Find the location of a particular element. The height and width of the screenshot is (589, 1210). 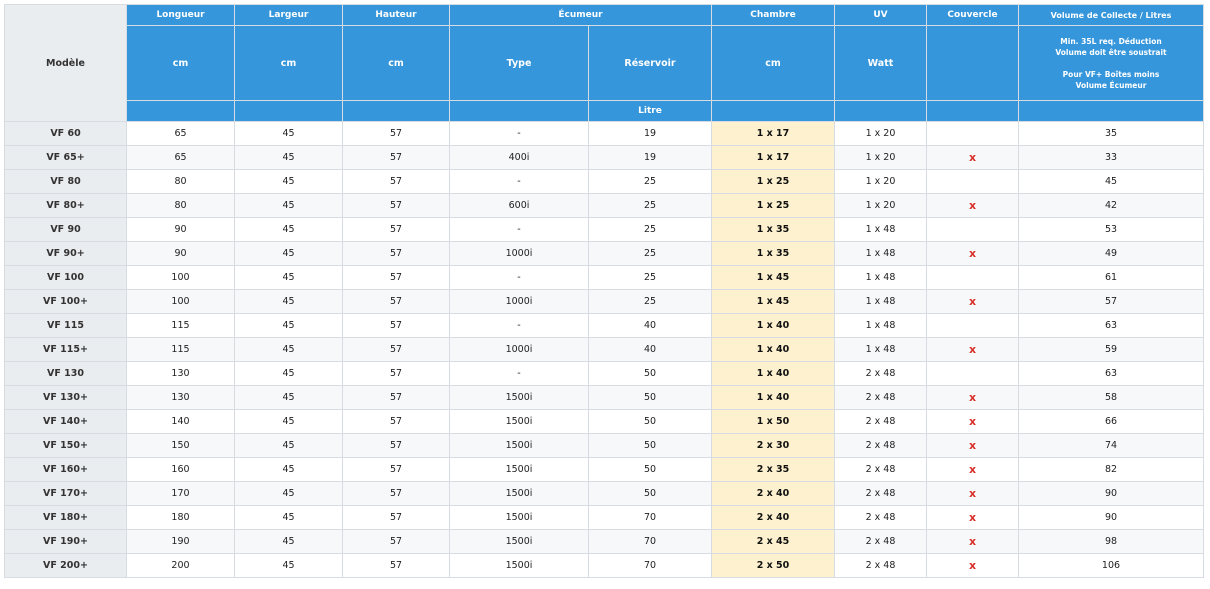

model-cell: VF 80+ is located at coordinates (65, 205).